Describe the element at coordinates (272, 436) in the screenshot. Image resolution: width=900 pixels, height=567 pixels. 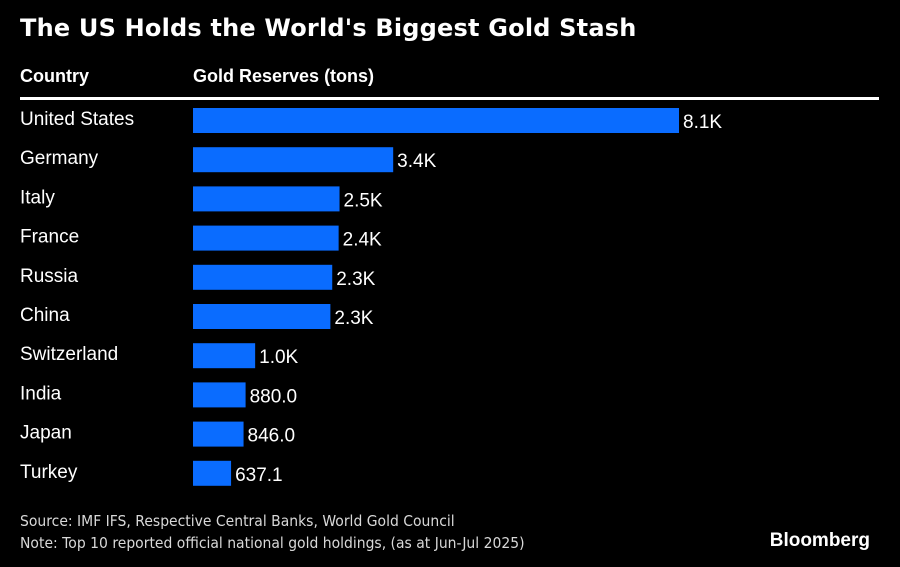
I see `data-label: 846.0` at that location.